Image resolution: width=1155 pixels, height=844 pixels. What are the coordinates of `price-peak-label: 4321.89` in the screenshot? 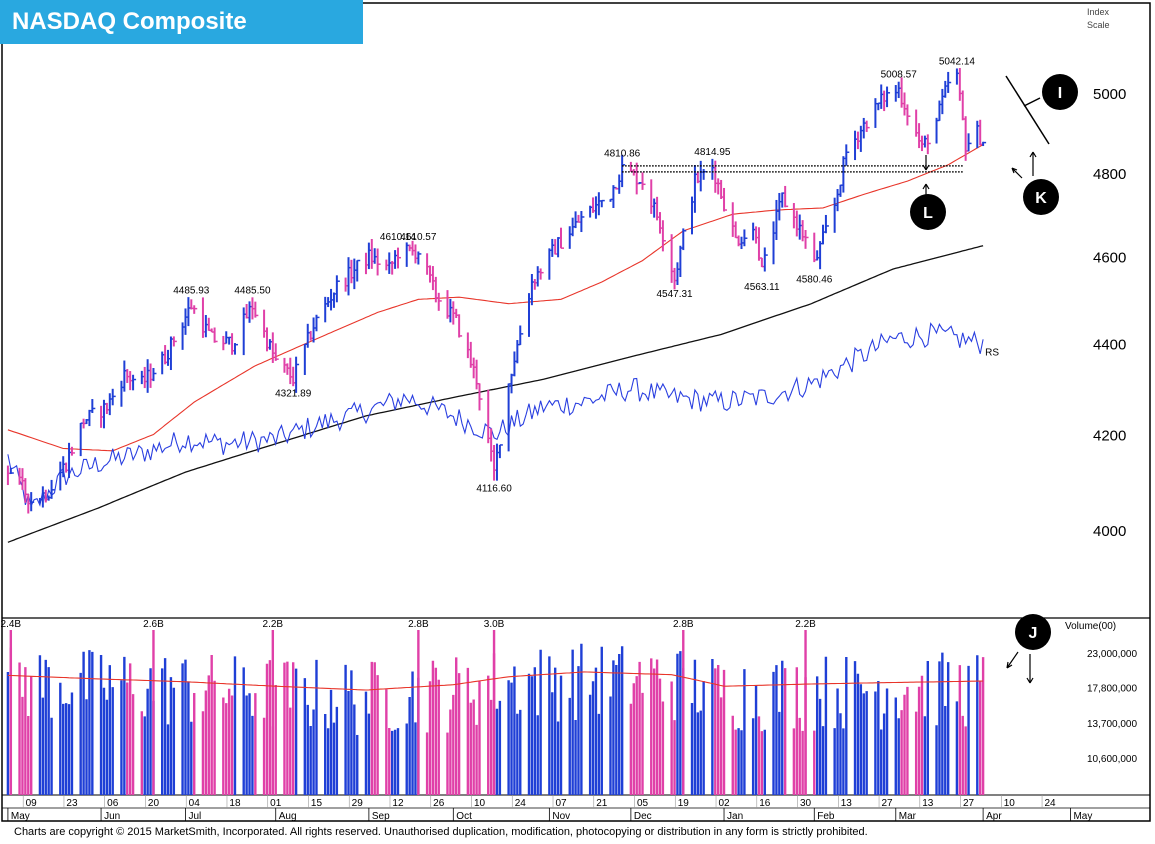 It's located at (293, 393).